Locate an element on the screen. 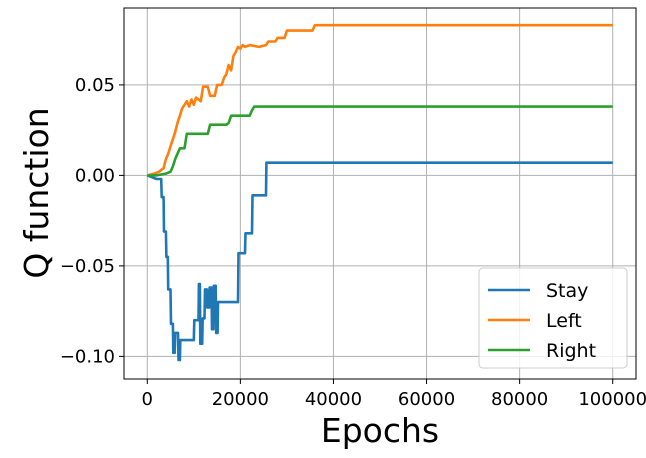  x-tick-label: 80000 is located at coordinates (519, 399).